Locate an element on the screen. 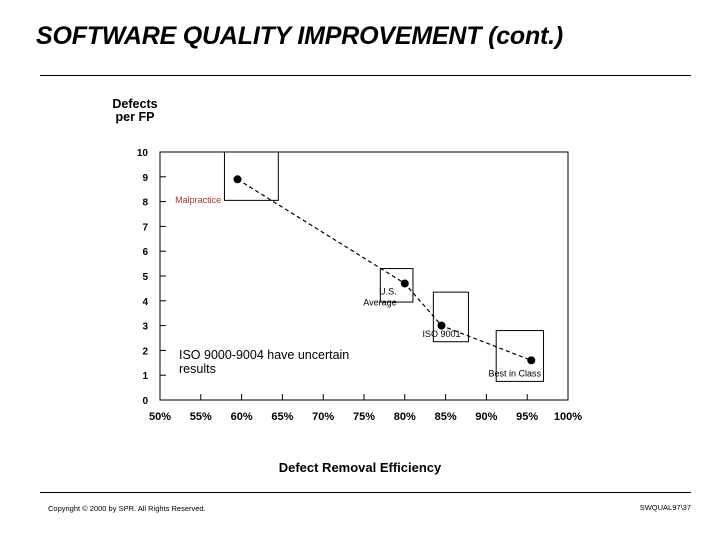  x-tick-label: 65% is located at coordinates (282, 417).